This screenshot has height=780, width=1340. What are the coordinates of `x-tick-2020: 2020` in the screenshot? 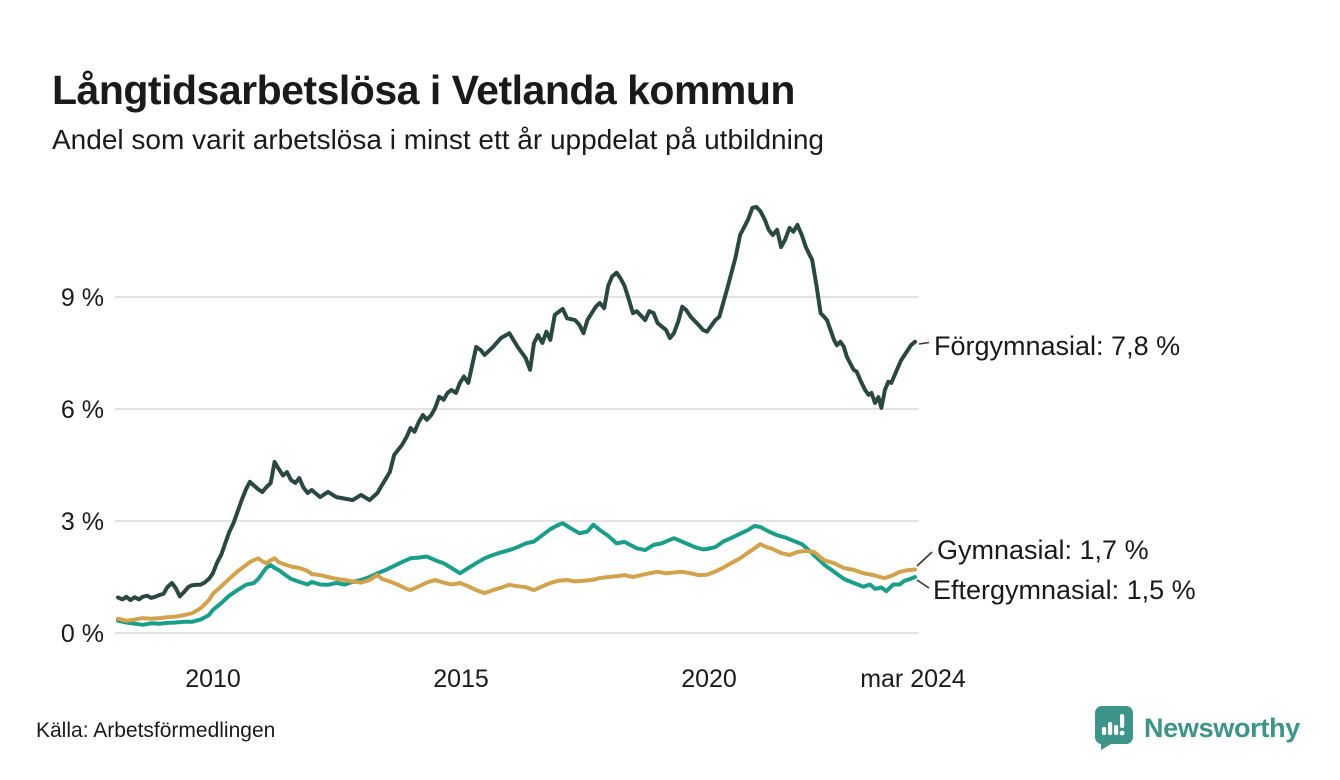 It's located at (709, 679).